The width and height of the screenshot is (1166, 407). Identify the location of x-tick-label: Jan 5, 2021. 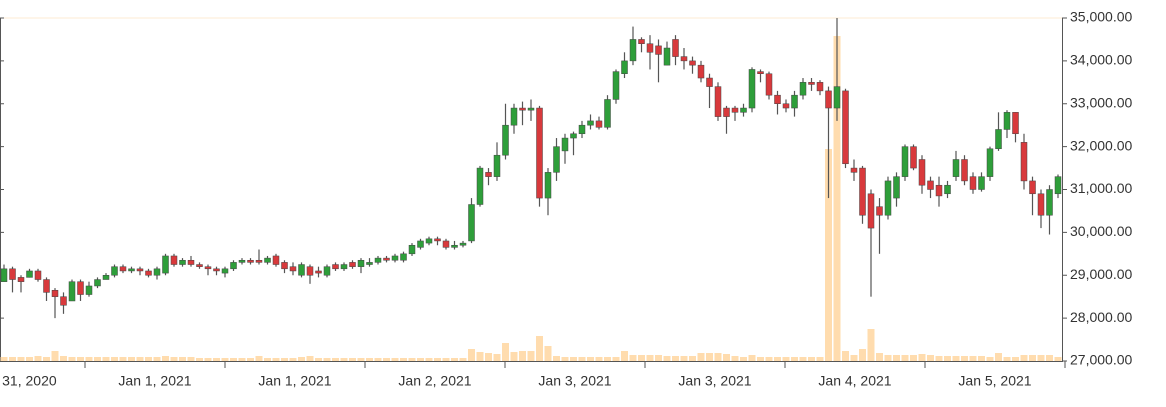
(994, 381).